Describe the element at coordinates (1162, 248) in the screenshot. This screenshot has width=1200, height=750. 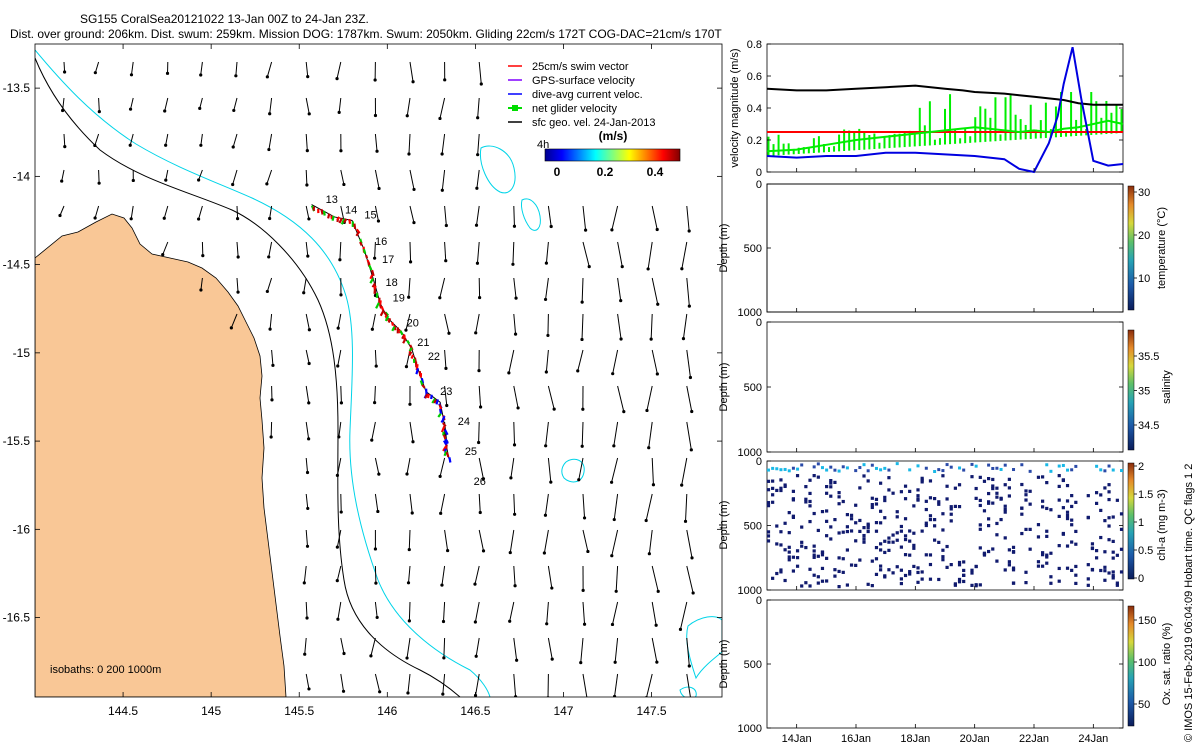
I see `temperature-cbar-label: temperature (°C)` at that location.